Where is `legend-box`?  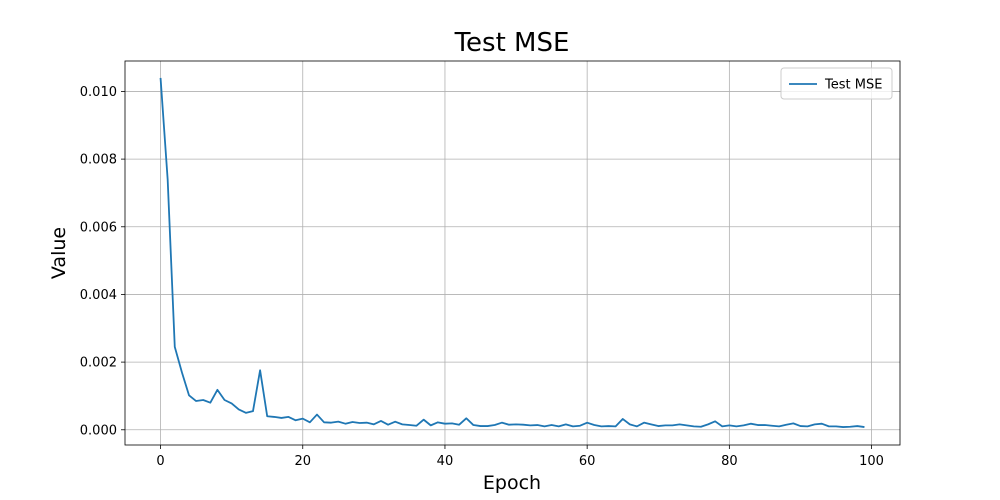
legend-box is located at coordinates (836, 83).